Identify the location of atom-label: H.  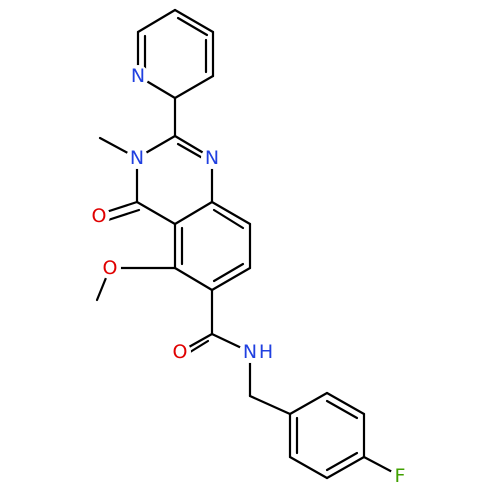
(266, 352).